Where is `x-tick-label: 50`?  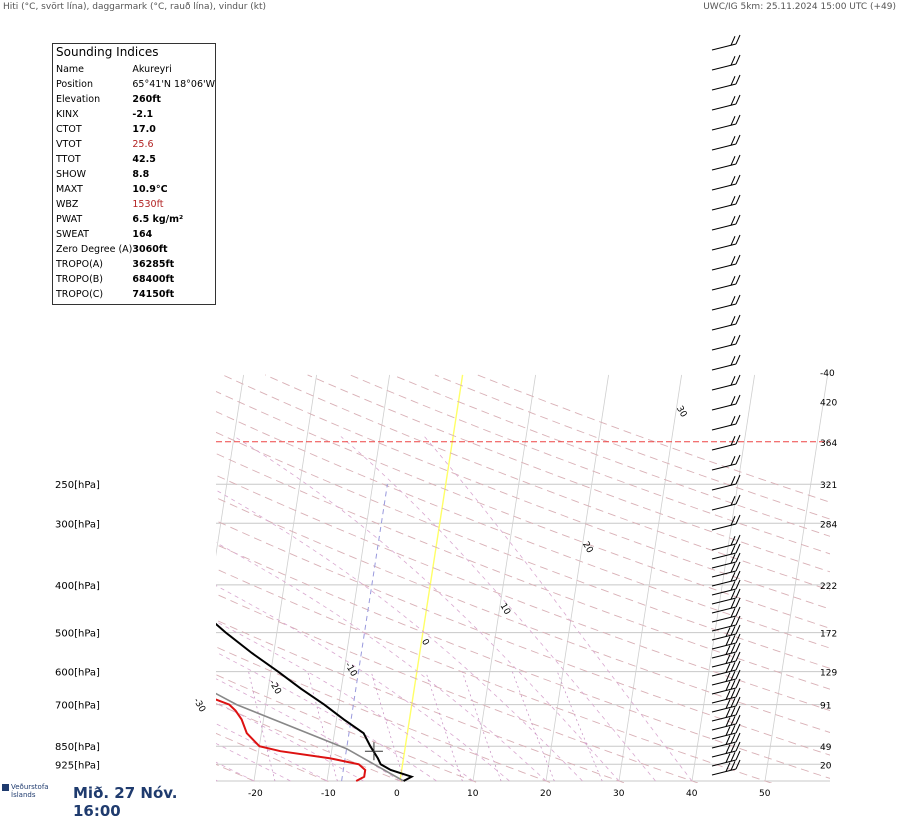
x-tick-label: 50 is located at coordinates (765, 794).